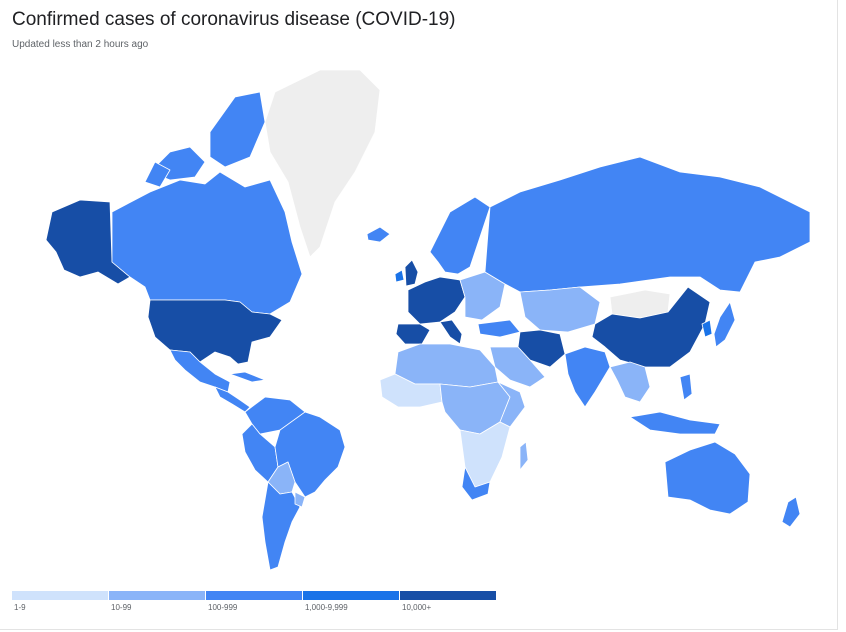 Image resolution: width=846 pixels, height=632 pixels. Describe the element at coordinates (448, 603) in the screenshot. I see `legend-item-5: 10,000+` at that location.